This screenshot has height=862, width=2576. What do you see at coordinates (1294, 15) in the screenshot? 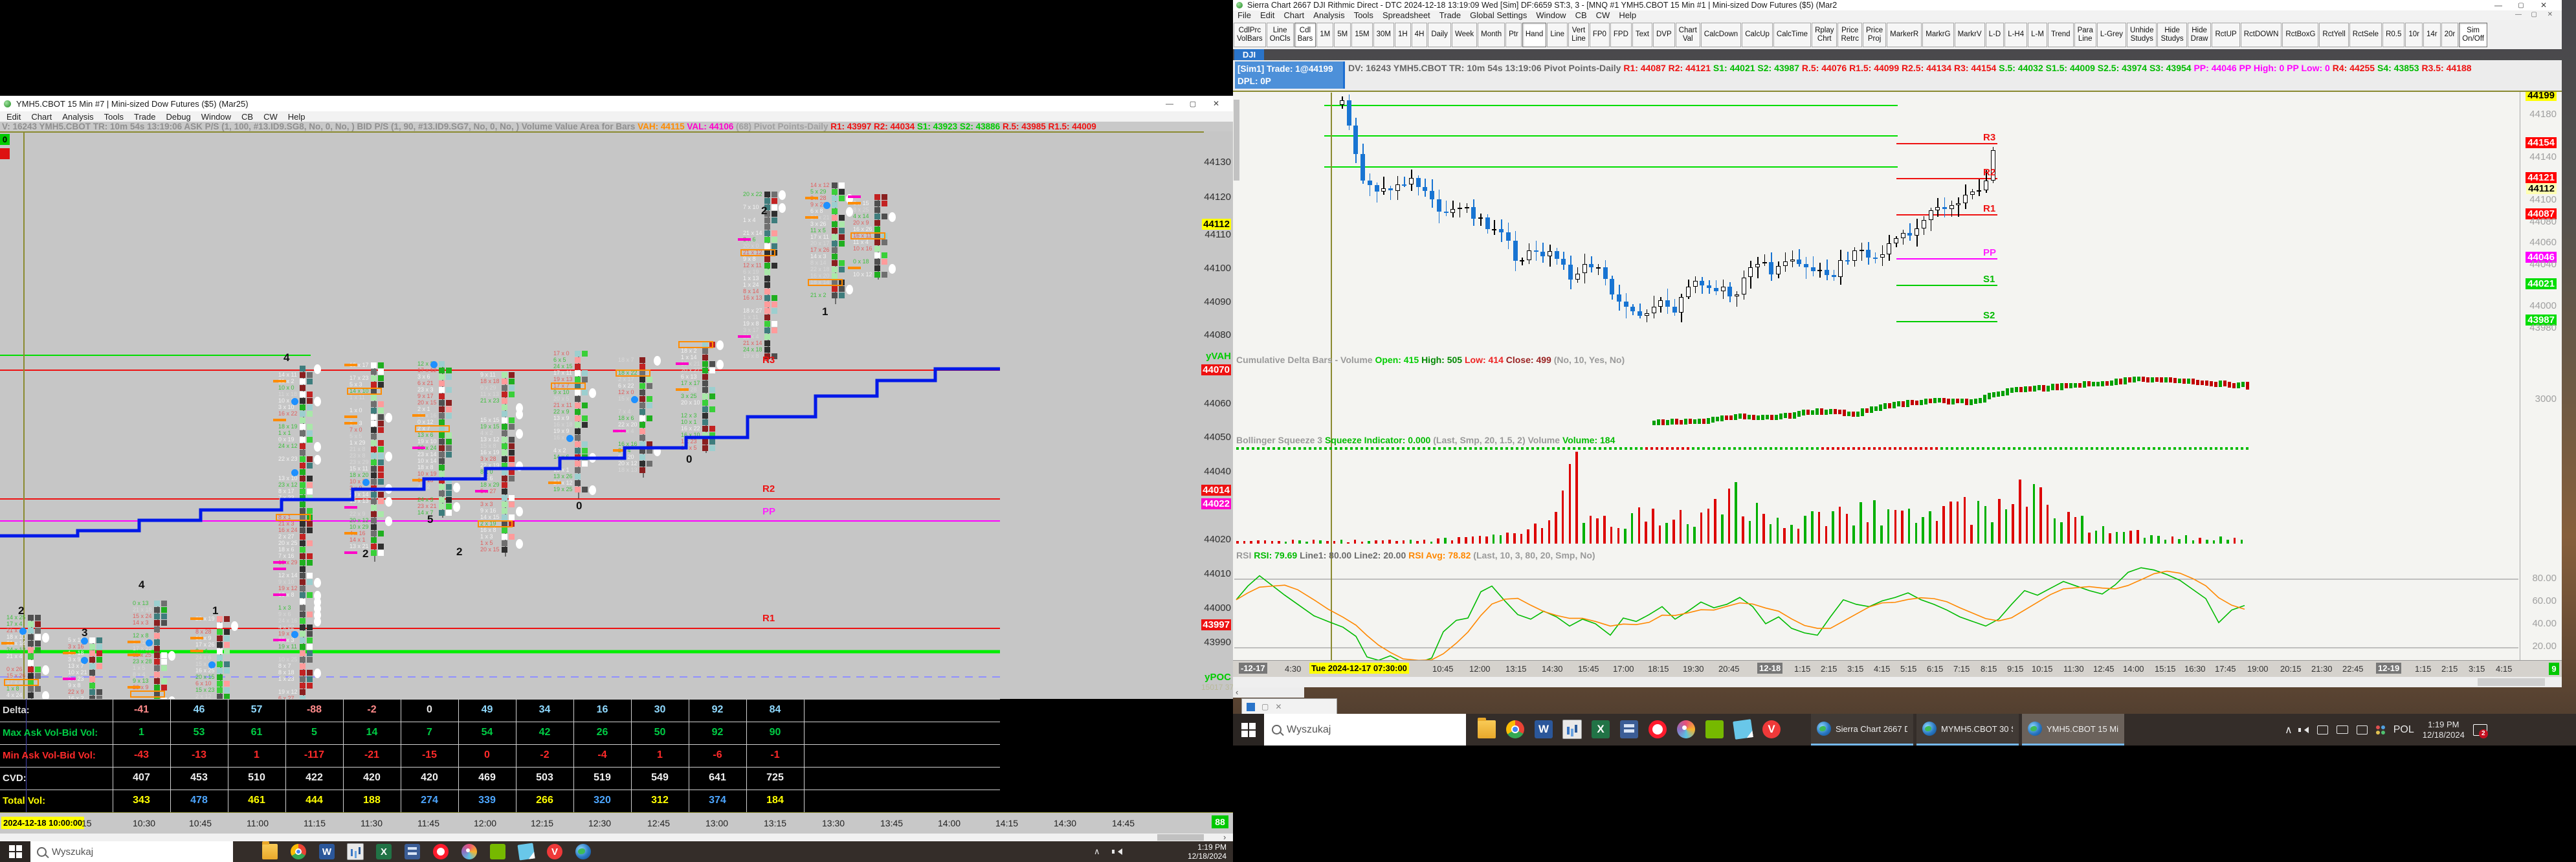
I see `menu-chart: Chart` at bounding box center [1294, 15].